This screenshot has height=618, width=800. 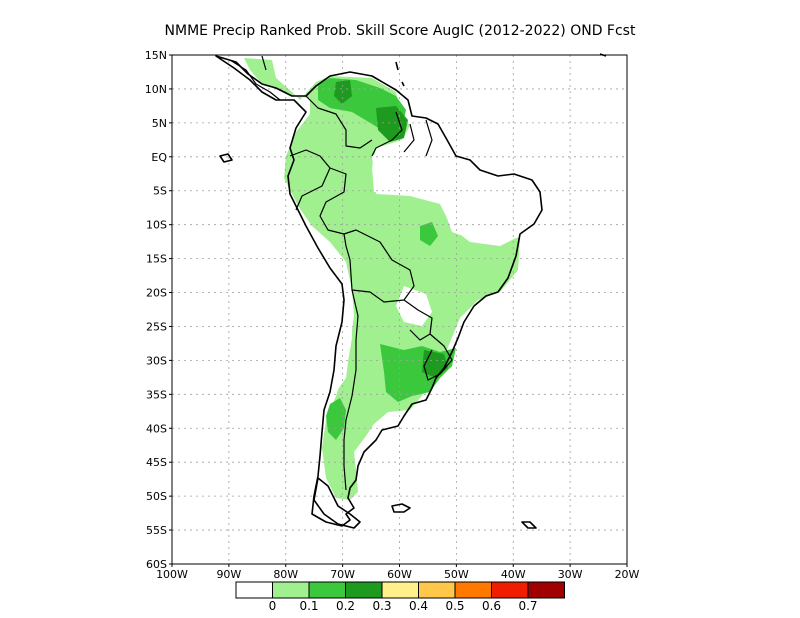 What do you see at coordinates (156, 462) in the screenshot?
I see `latitude-tick-label: 45S` at bounding box center [156, 462].